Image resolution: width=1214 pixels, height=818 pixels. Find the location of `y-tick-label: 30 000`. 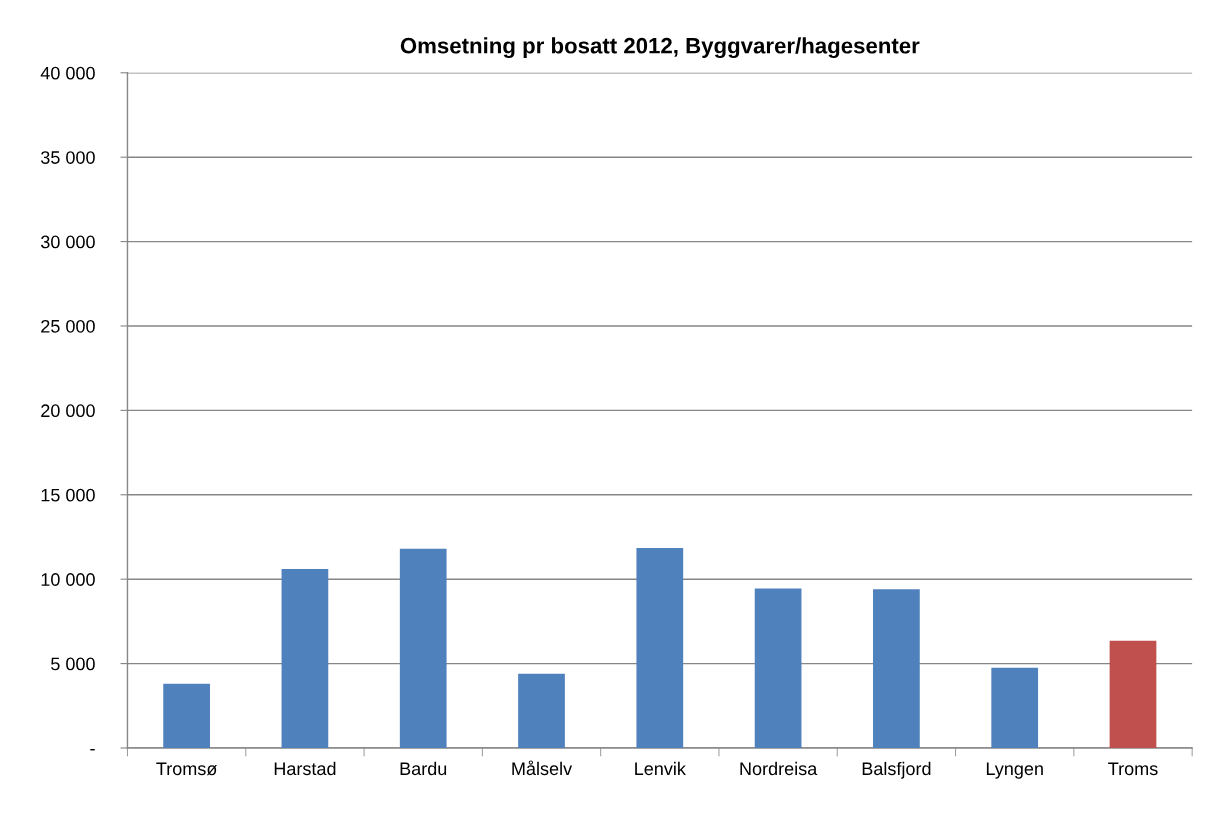

y-tick-label: 30 000 is located at coordinates (67, 242).